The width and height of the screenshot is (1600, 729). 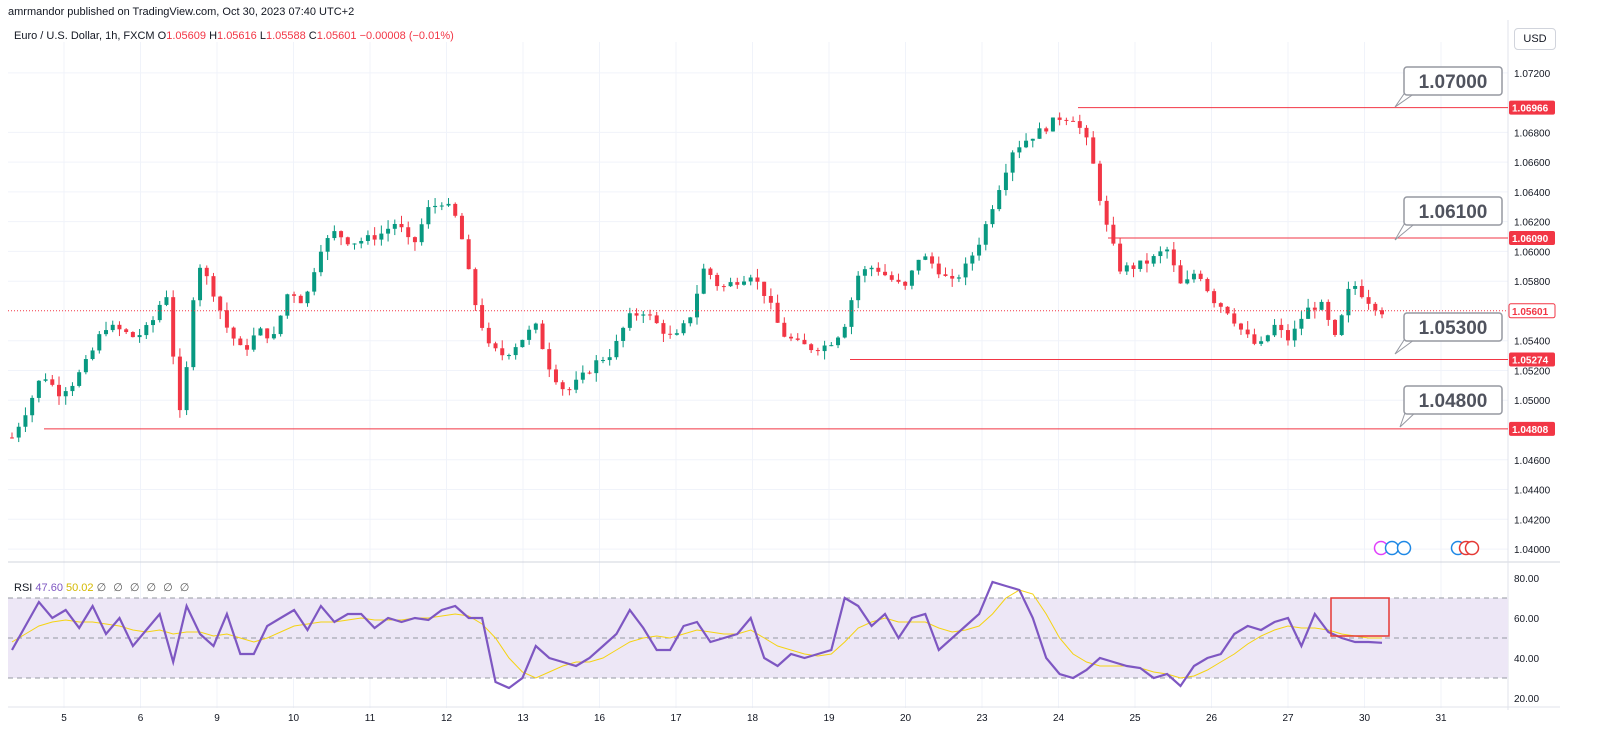 What do you see at coordinates (906, 718) in the screenshot?
I see `time-tick-label: 20` at bounding box center [906, 718].